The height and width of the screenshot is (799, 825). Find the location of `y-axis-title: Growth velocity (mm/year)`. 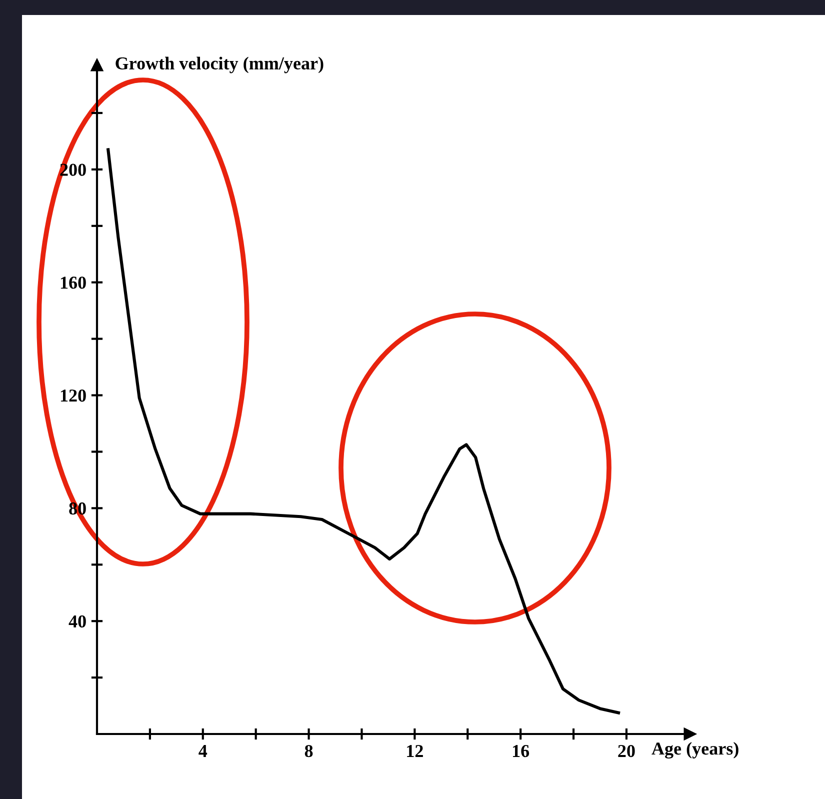

y-axis-title: Growth velocity (mm/year) is located at coordinates (220, 65).